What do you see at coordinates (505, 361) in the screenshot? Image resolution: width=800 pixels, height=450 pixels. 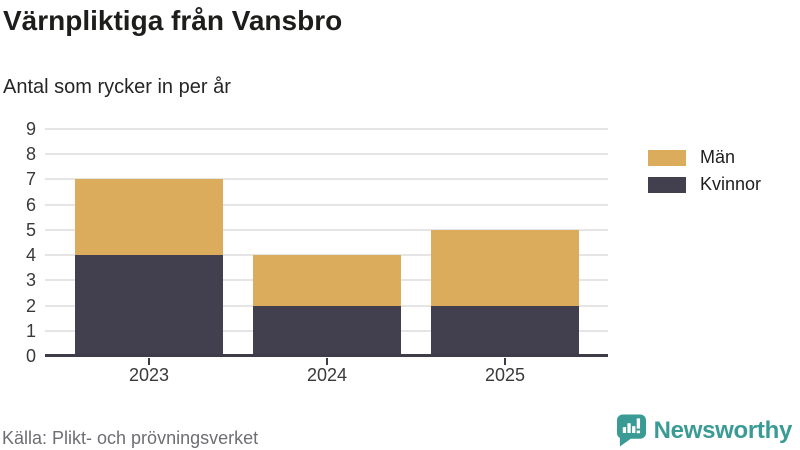 I see `x-axis-tick-2025` at bounding box center [505, 361].